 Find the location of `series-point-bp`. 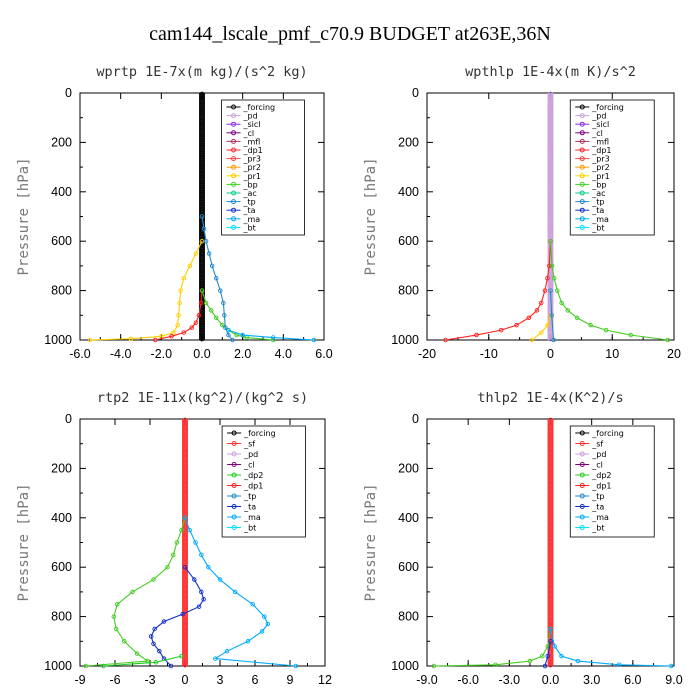

series-point-bp is located at coordinates (211, 310).